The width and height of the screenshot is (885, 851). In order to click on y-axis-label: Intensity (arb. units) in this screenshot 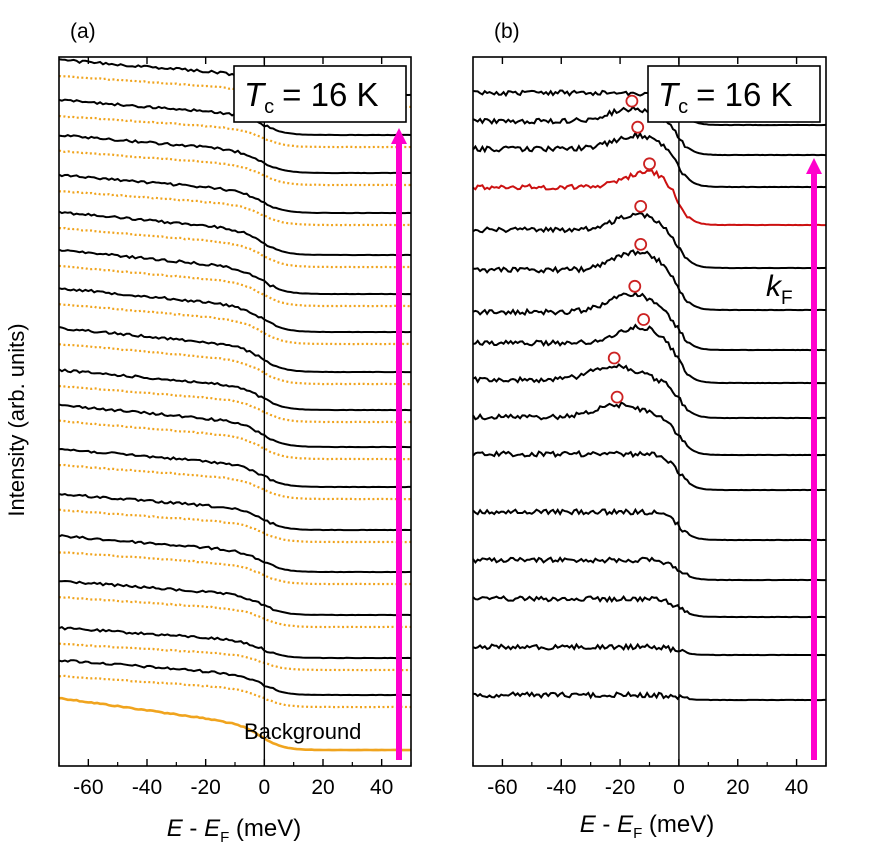, I will do `click(16, 419)`.